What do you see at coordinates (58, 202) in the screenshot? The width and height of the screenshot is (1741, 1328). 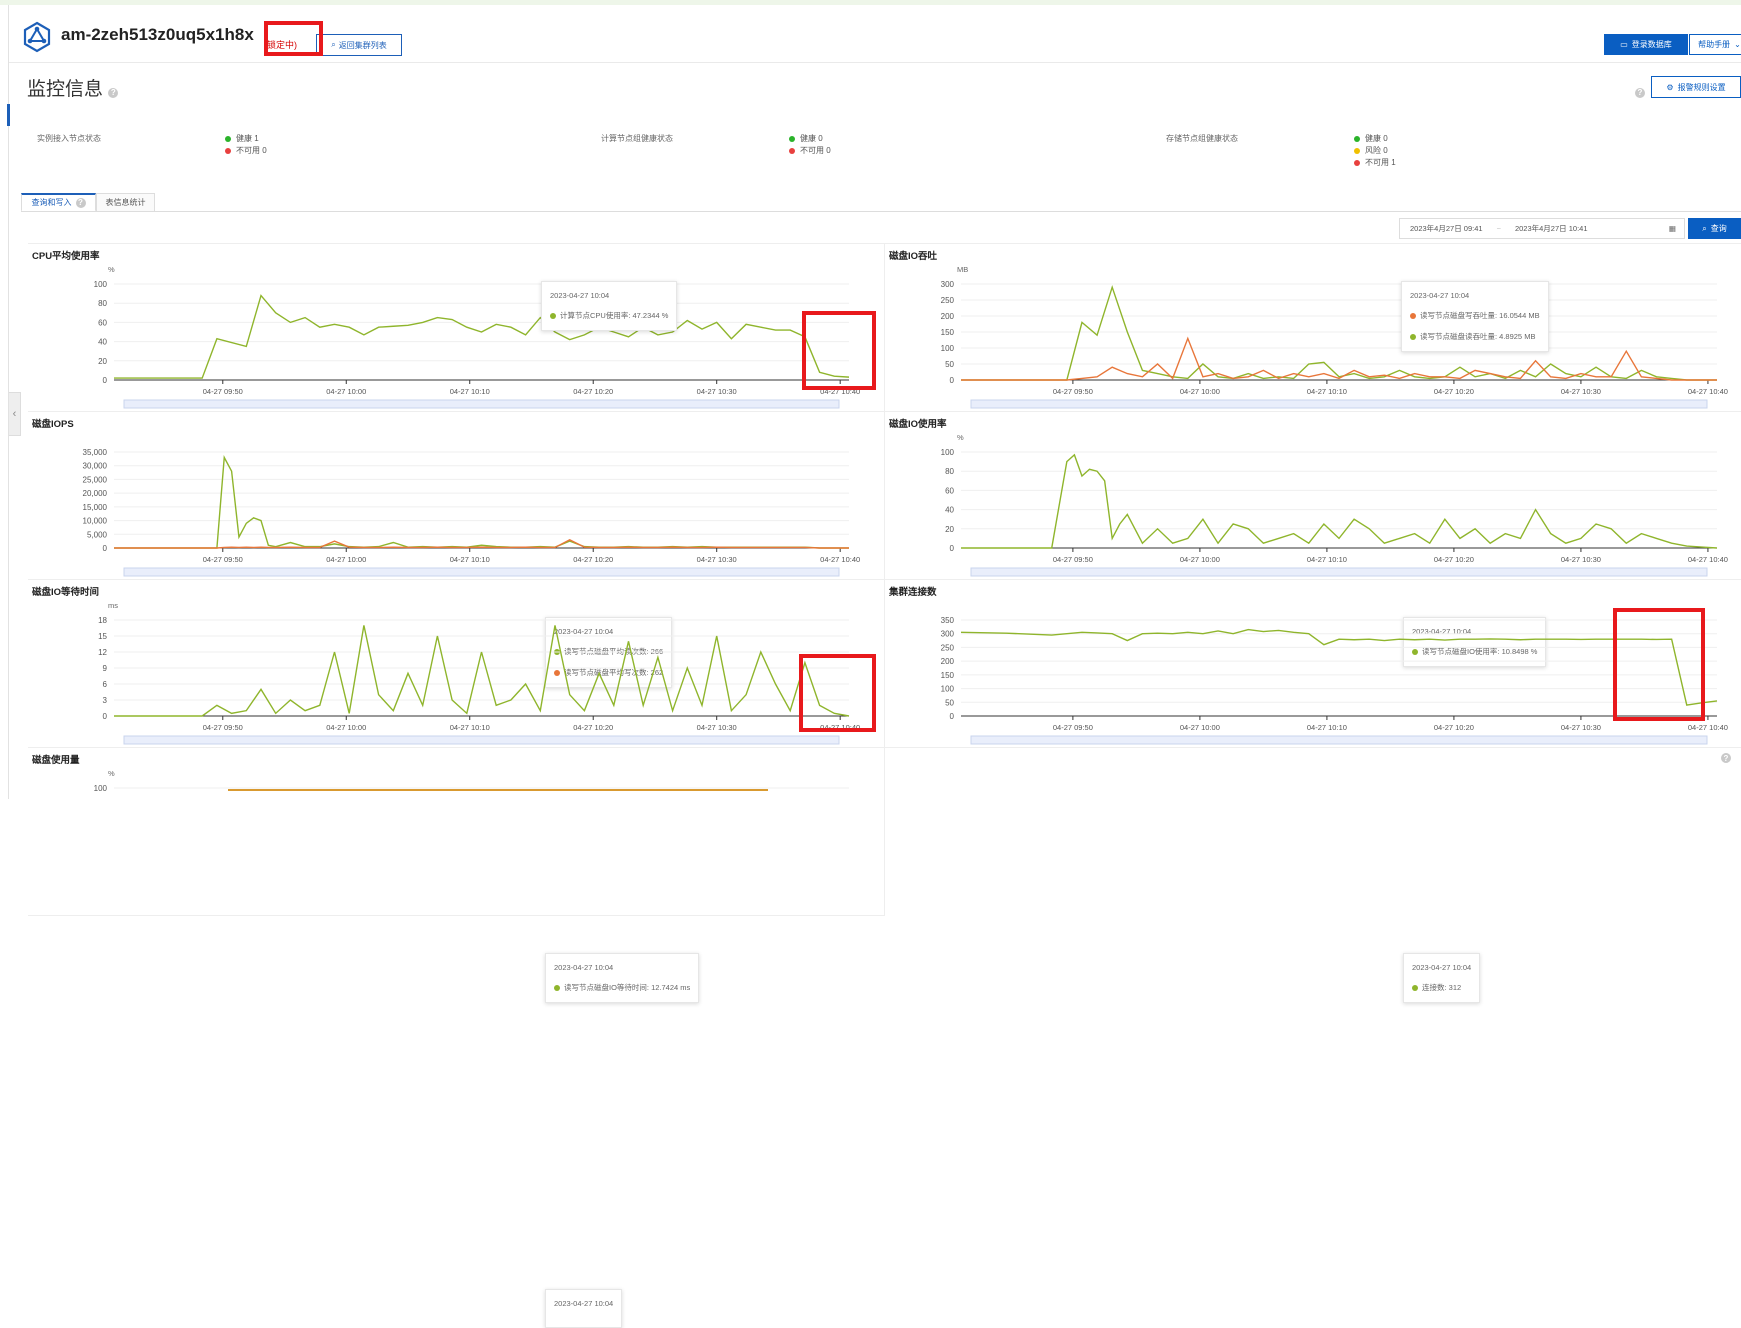 I see `tab-query-write: 查询和写入?` at bounding box center [58, 202].